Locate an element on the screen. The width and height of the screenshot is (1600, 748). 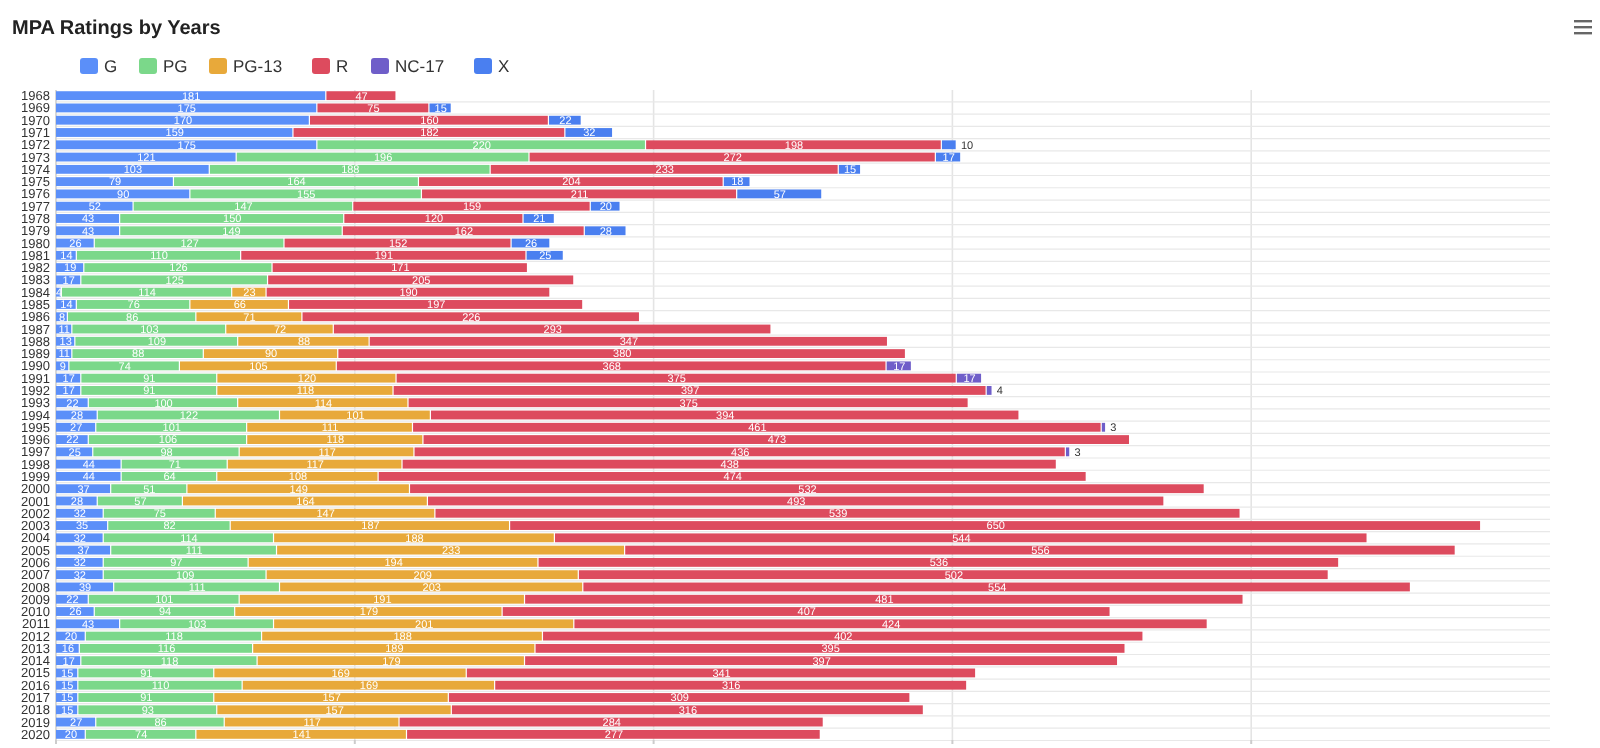
chart-title: MPA Ratings by Years is located at coordinates (117, 29).